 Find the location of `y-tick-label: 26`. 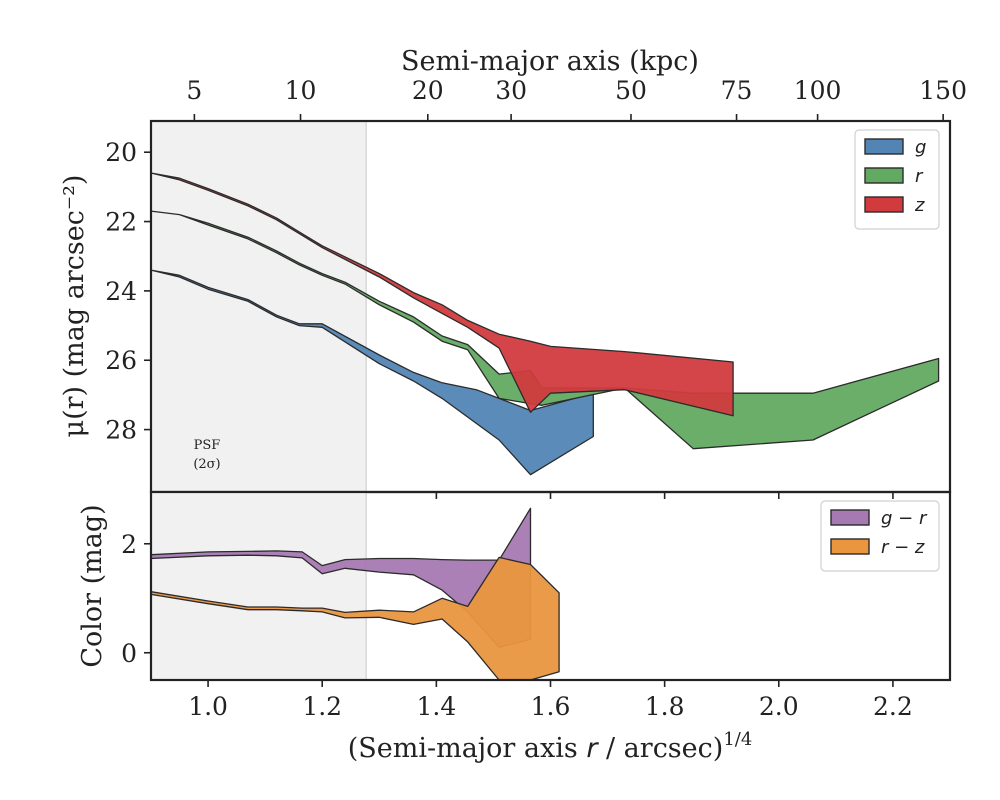

y-tick-label: 26 is located at coordinates (121, 360).